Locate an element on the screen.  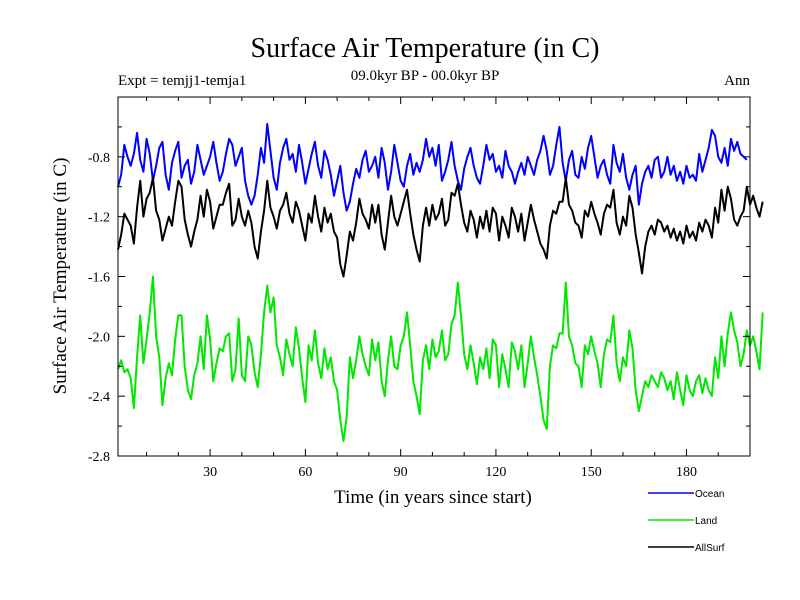
x-tick-label: 60 is located at coordinates (305, 472).